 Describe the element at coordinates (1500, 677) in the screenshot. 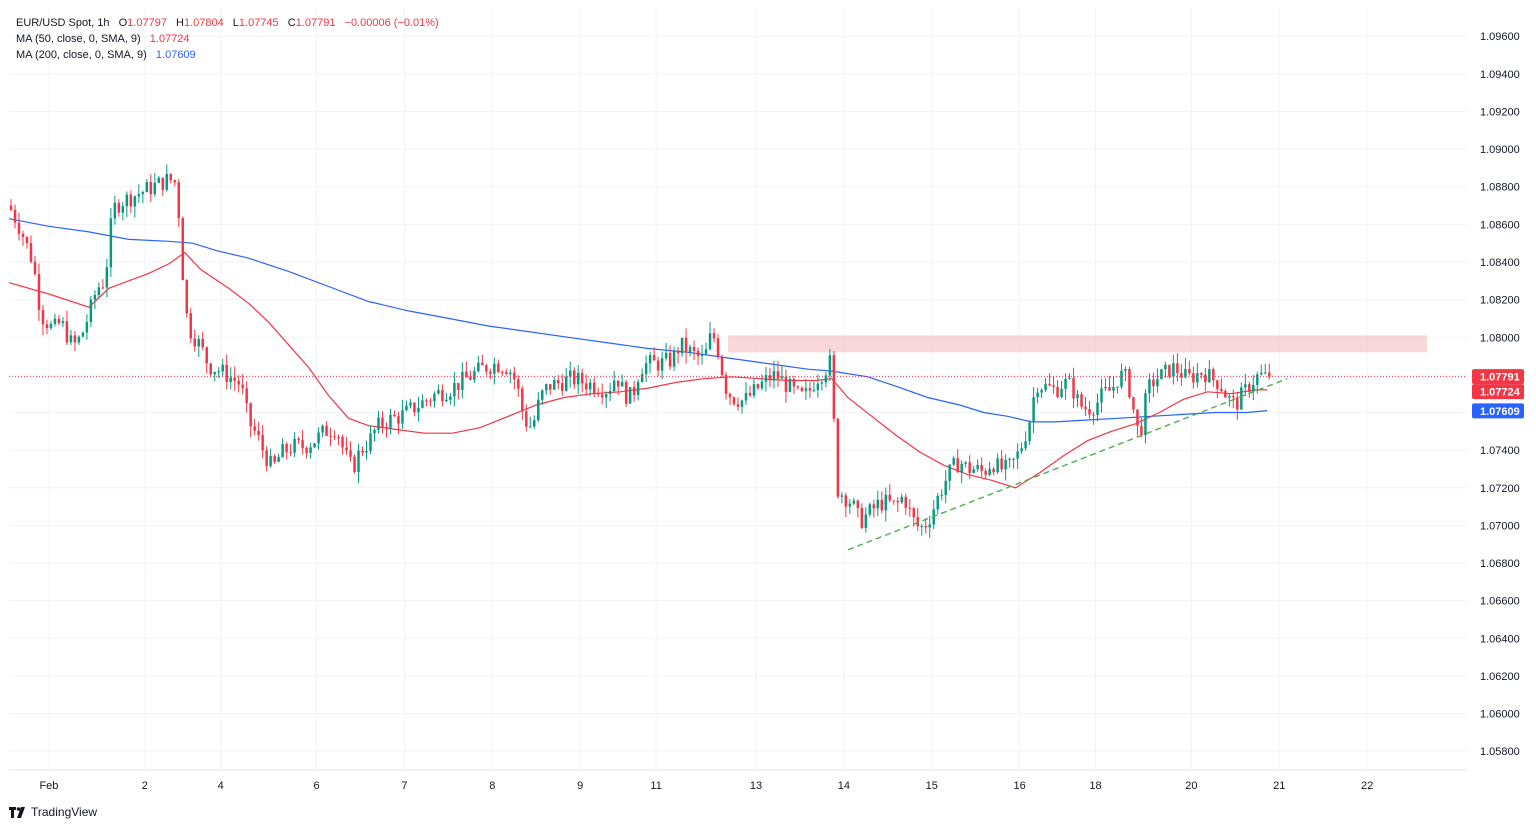

I see `y-tick-label: 1.06200` at that location.